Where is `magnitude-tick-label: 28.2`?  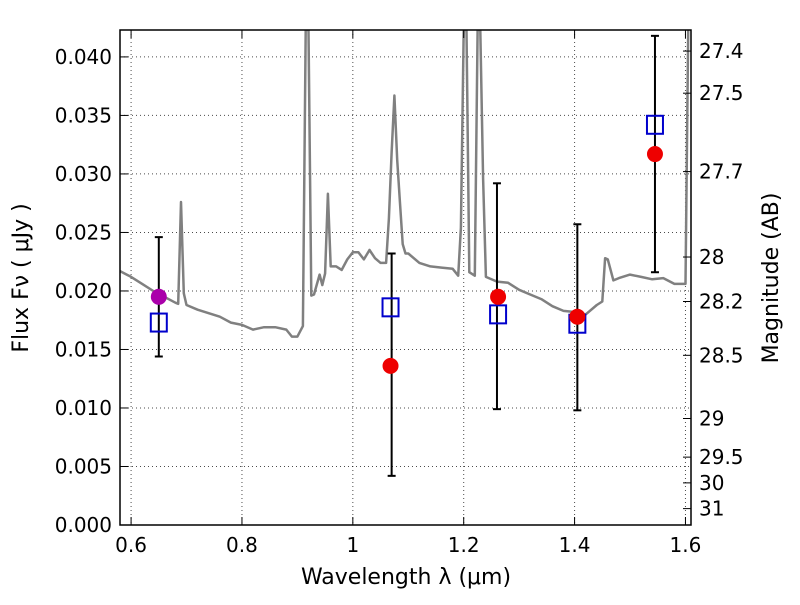 magnitude-tick-label: 28.2 is located at coordinates (721, 301).